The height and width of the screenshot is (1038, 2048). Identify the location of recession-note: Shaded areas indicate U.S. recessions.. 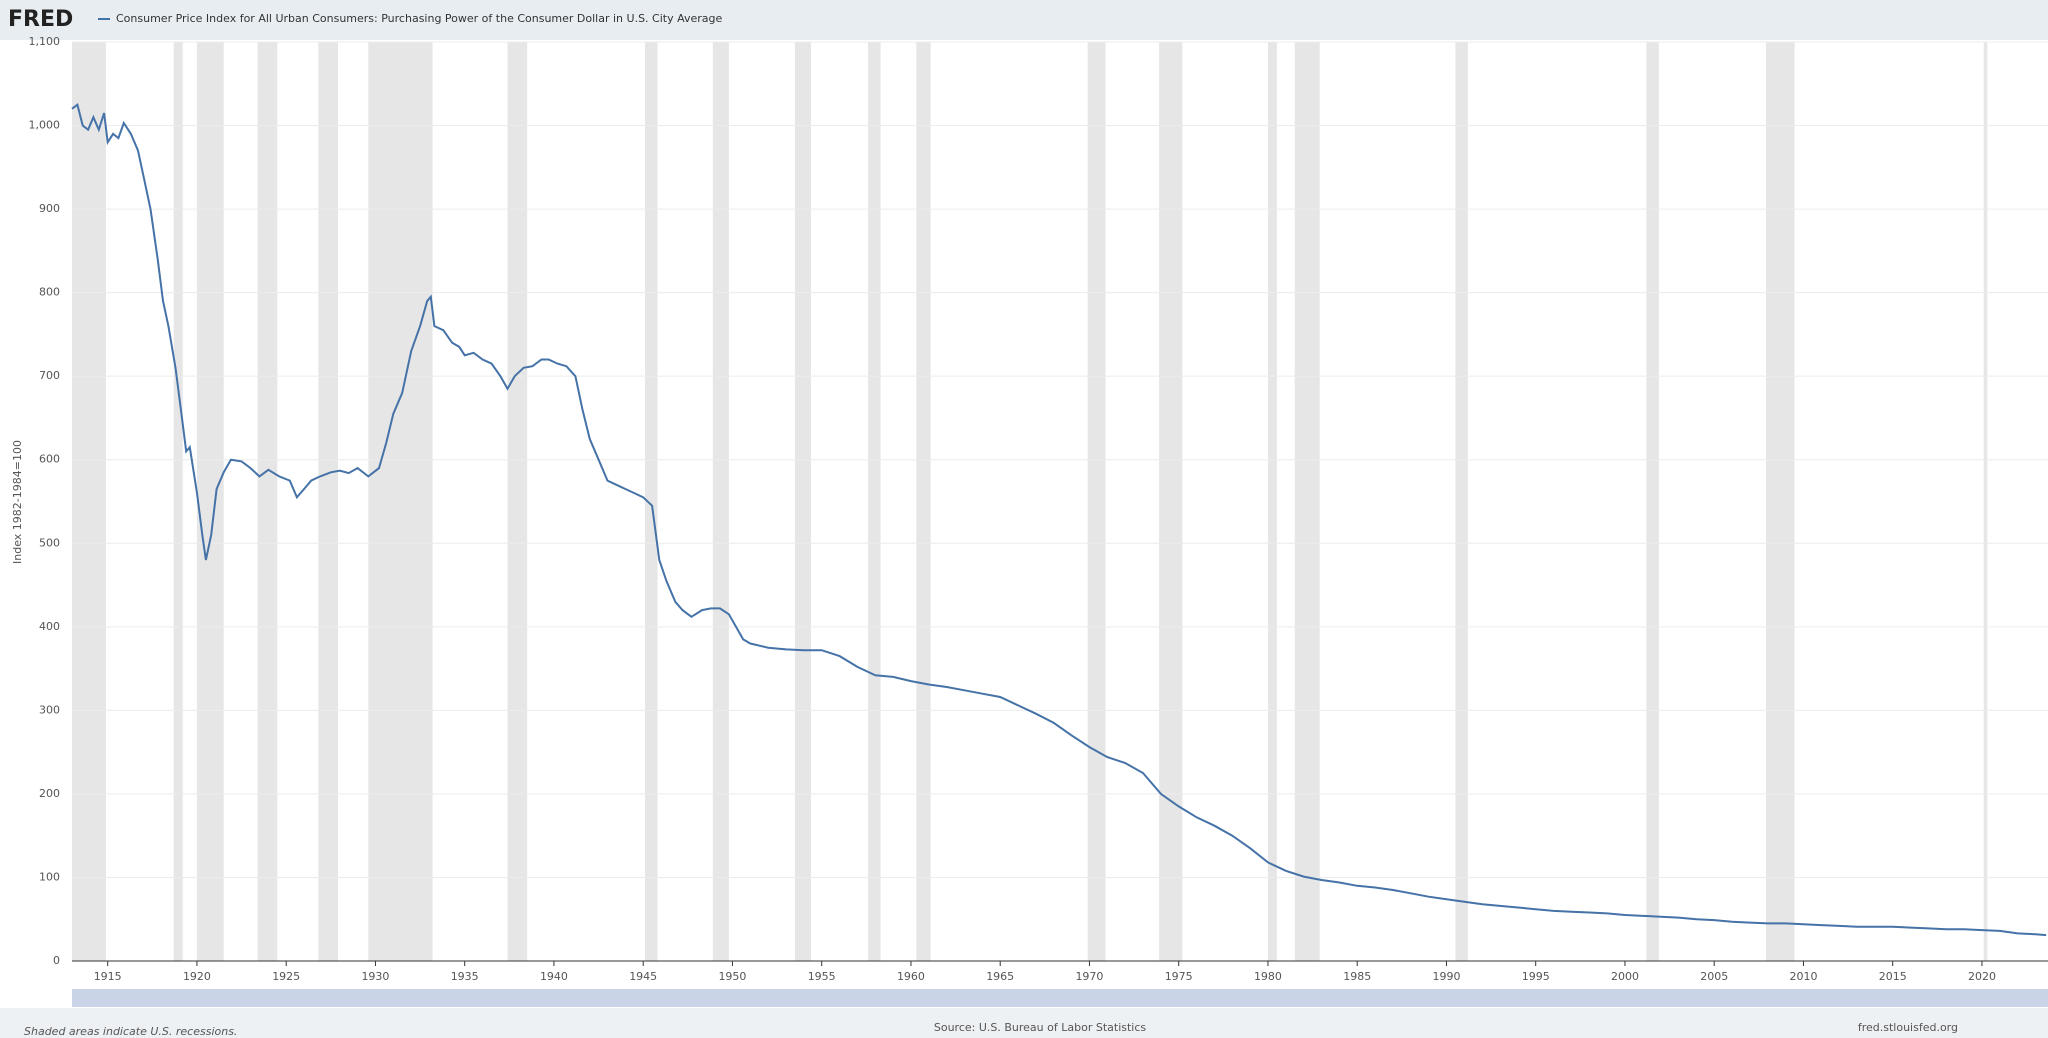
(130, 1031).